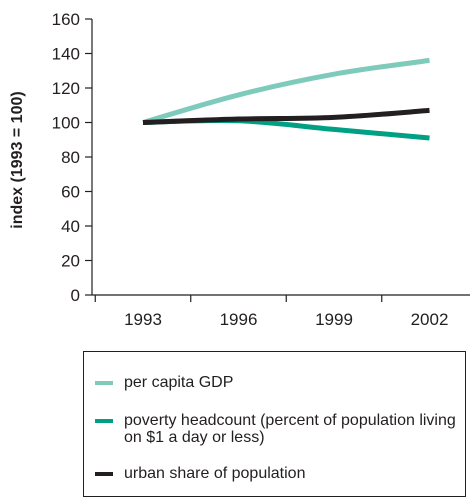 The width and height of the screenshot is (470, 500). What do you see at coordinates (66, 123) in the screenshot?
I see `y-tick-label: 100` at bounding box center [66, 123].